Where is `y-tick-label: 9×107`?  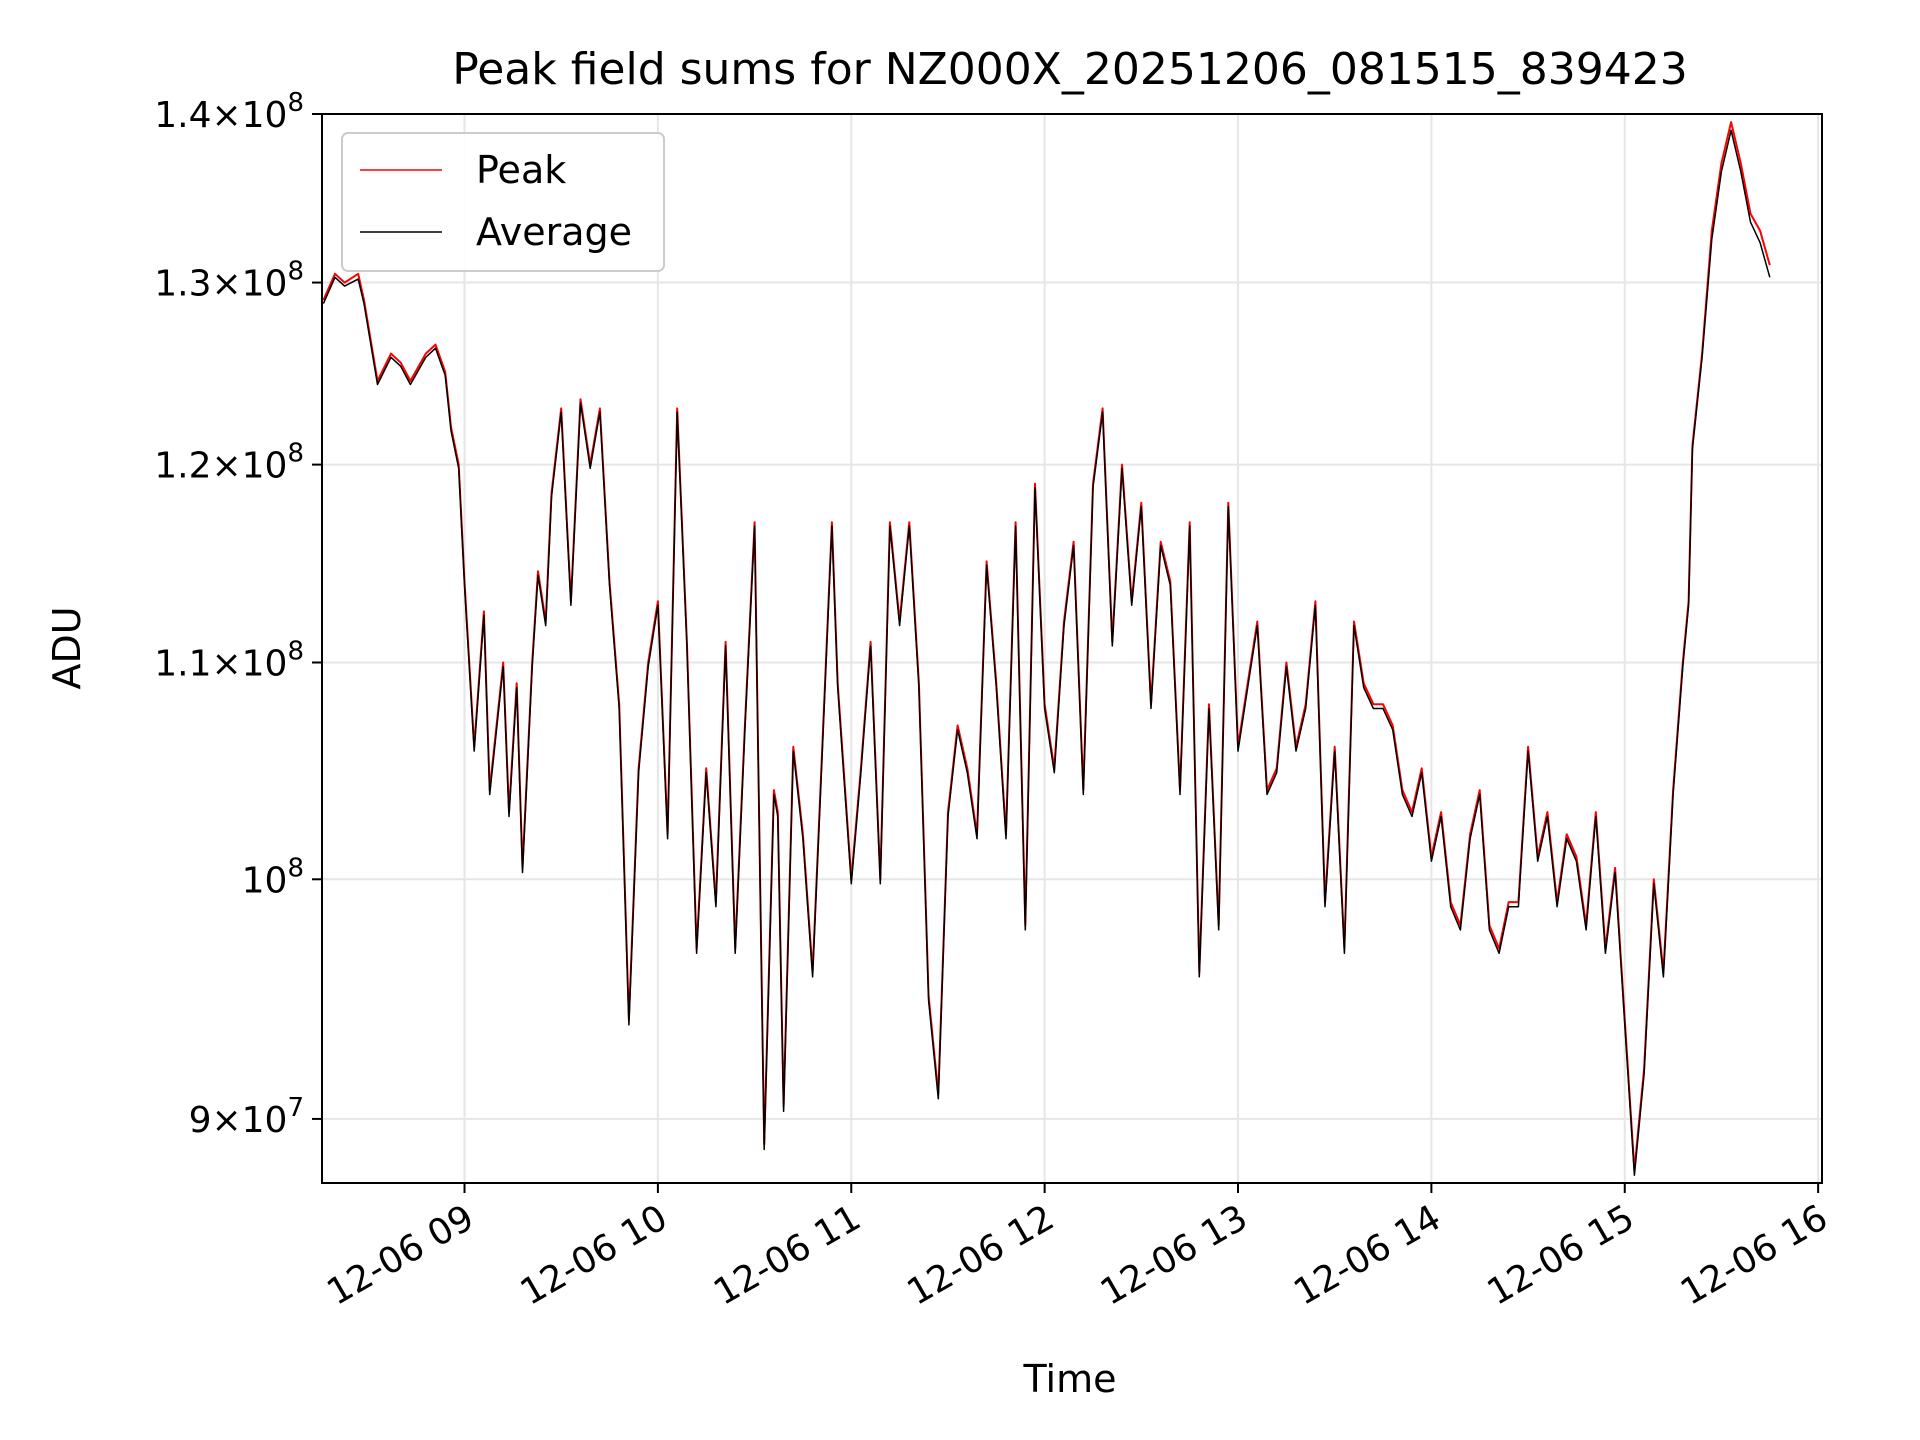
y-tick-label: 9×107 is located at coordinates (246, 1117).